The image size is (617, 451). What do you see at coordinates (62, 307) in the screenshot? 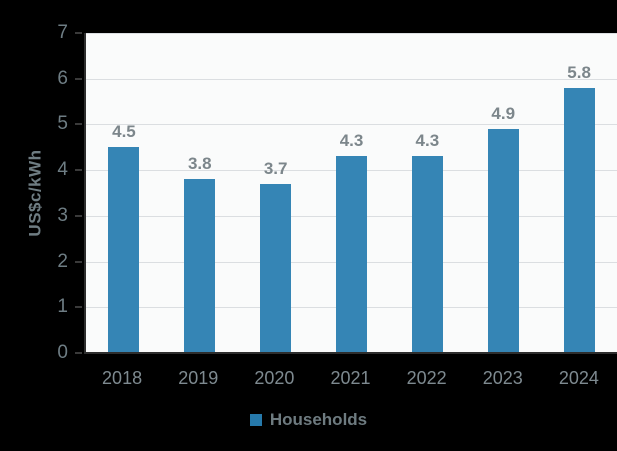
I see `y-tick-label: 1` at bounding box center [62, 307].